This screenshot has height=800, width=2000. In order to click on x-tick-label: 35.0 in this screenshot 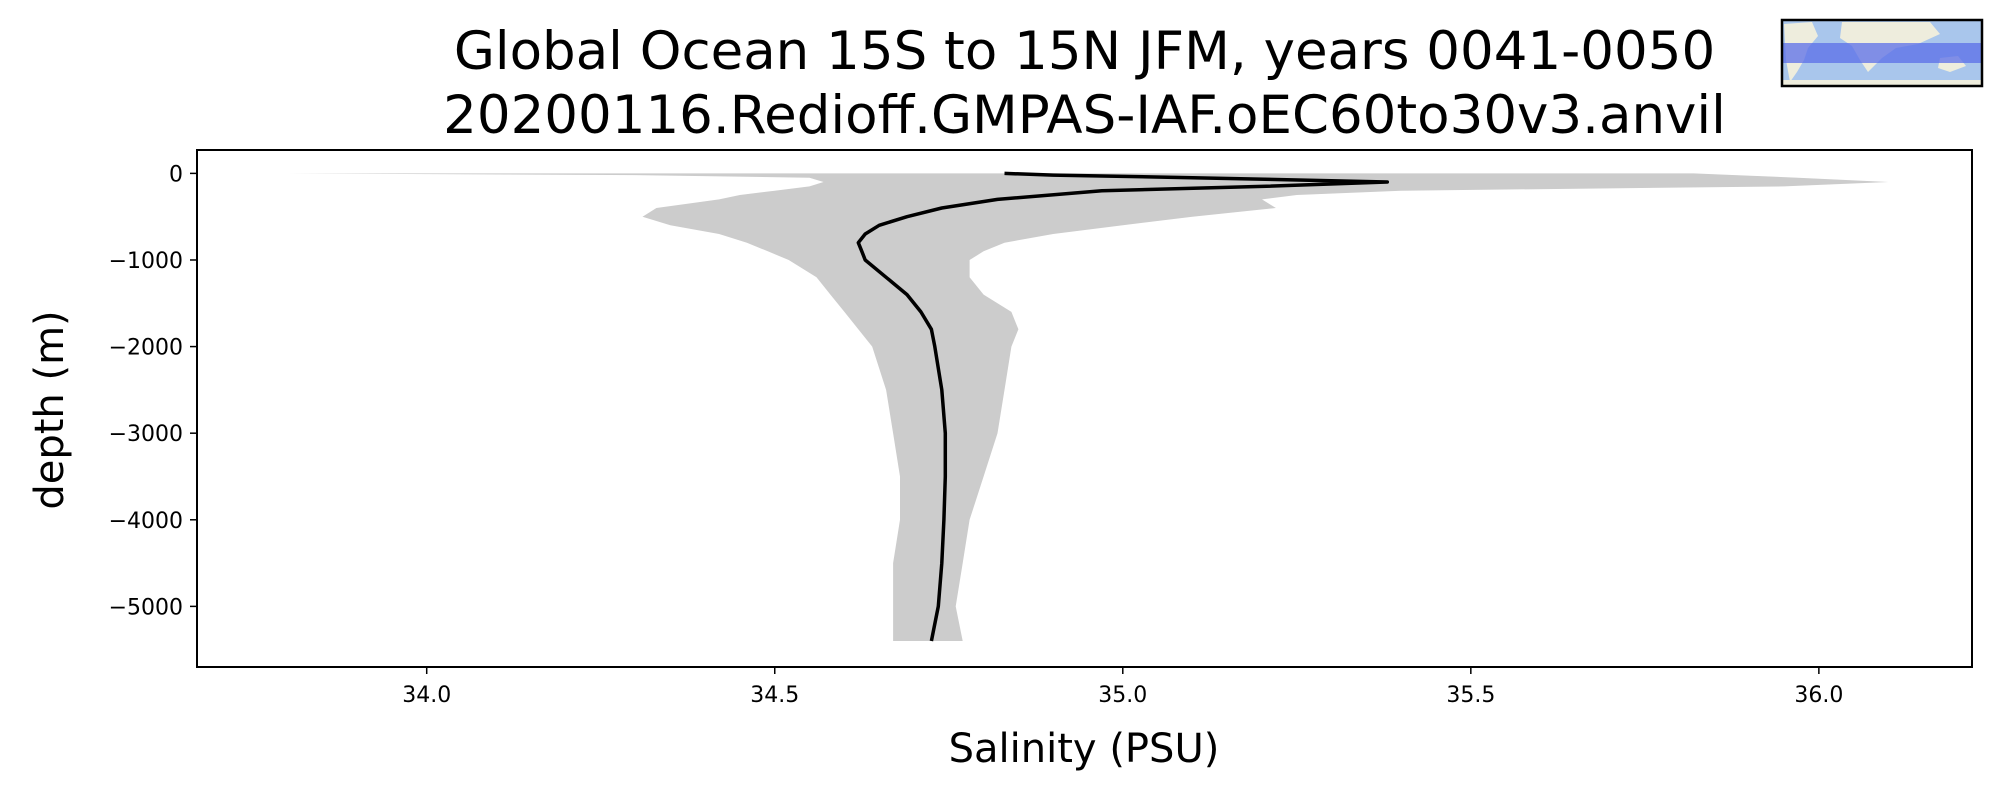, I will do `click(1122, 695)`.